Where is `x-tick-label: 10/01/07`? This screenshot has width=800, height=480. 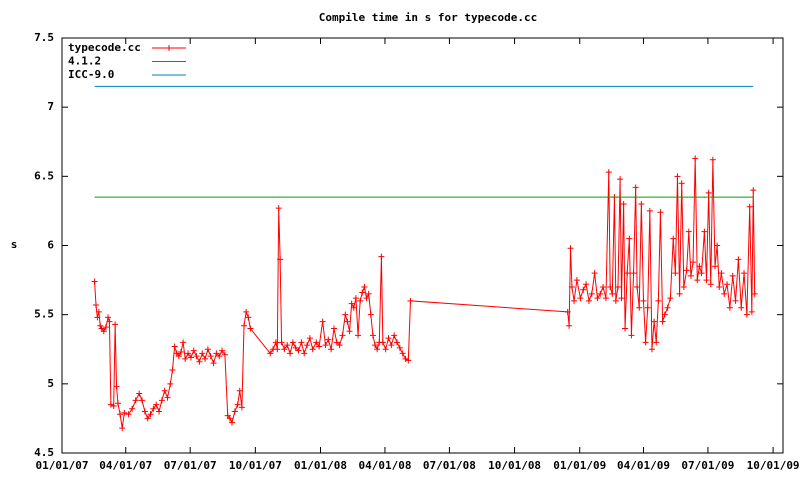
x-tick-label: 10/01/07 is located at coordinates (255, 465).